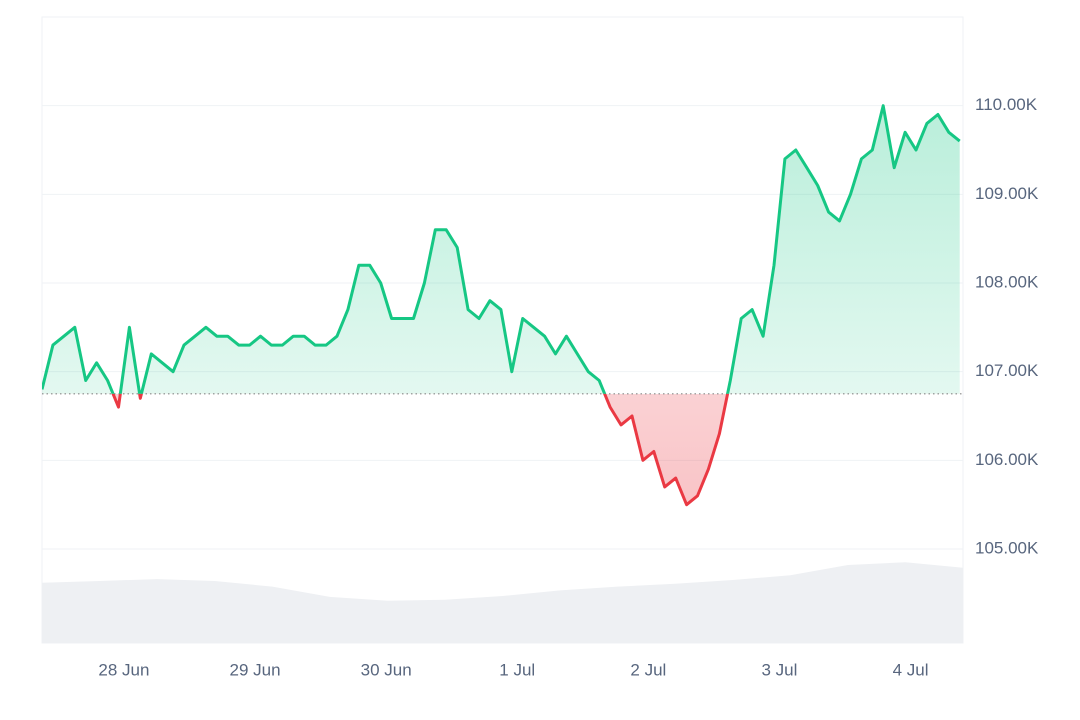 The width and height of the screenshot is (1080, 720). What do you see at coordinates (1007, 281) in the screenshot?
I see `y-tick-label: 108.00K` at bounding box center [1007, 281].